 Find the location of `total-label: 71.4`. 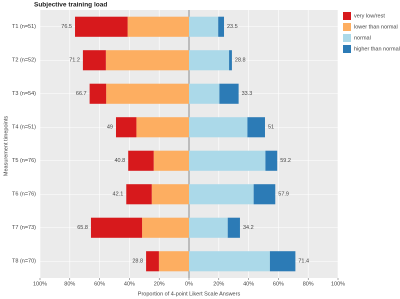

total-label: 71.4 is located at coordinates (303, 262).